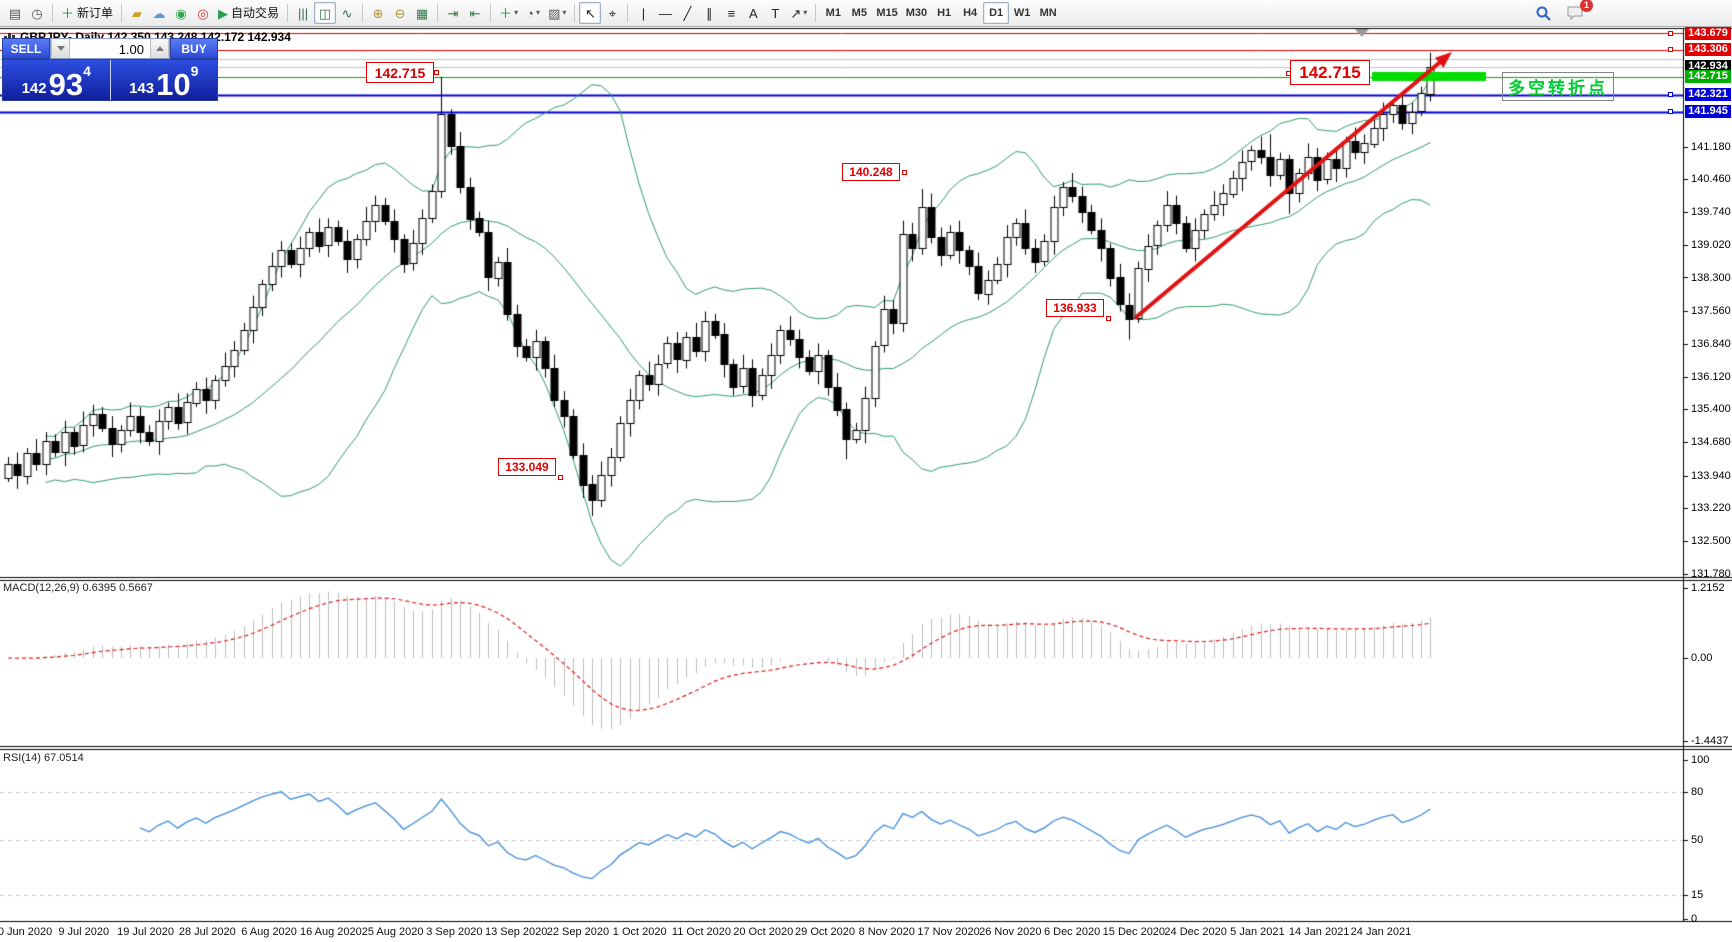  What do you see at coordinates (1134, 932) in the screenshot?
I see `date-label: 15 Dec 2020` at bounding box center [1134, 932].